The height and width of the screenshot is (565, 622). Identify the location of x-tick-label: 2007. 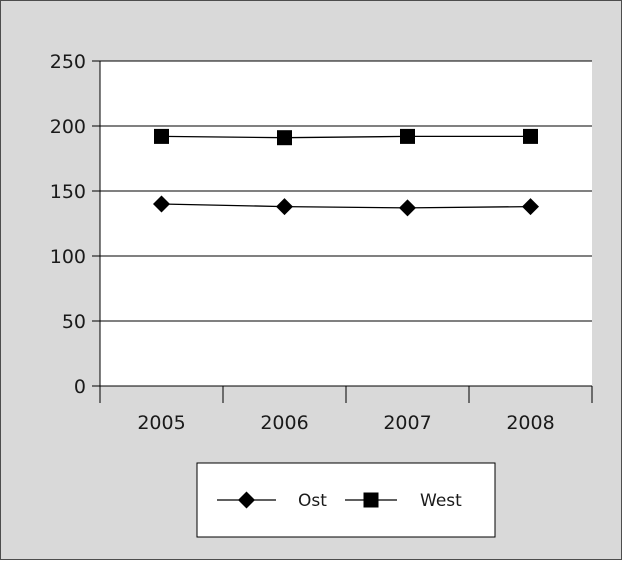
(407, 423).